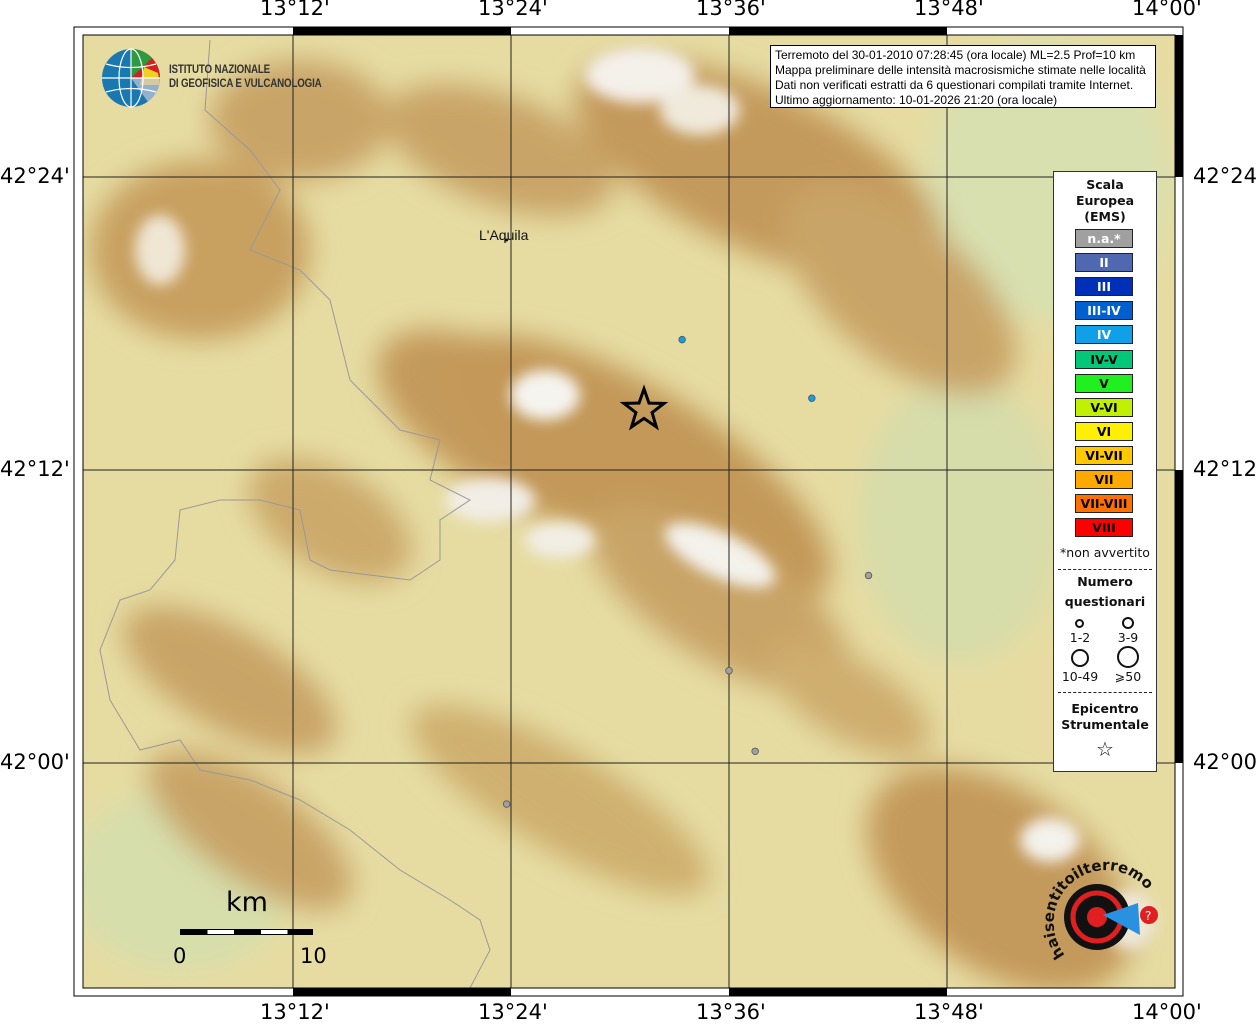 The image size is (1257, 1024). What do you see at coordinates (1104, 431) in the screenshot?
I see `legend-swatch: VI` at bounding box center [1104, 431].